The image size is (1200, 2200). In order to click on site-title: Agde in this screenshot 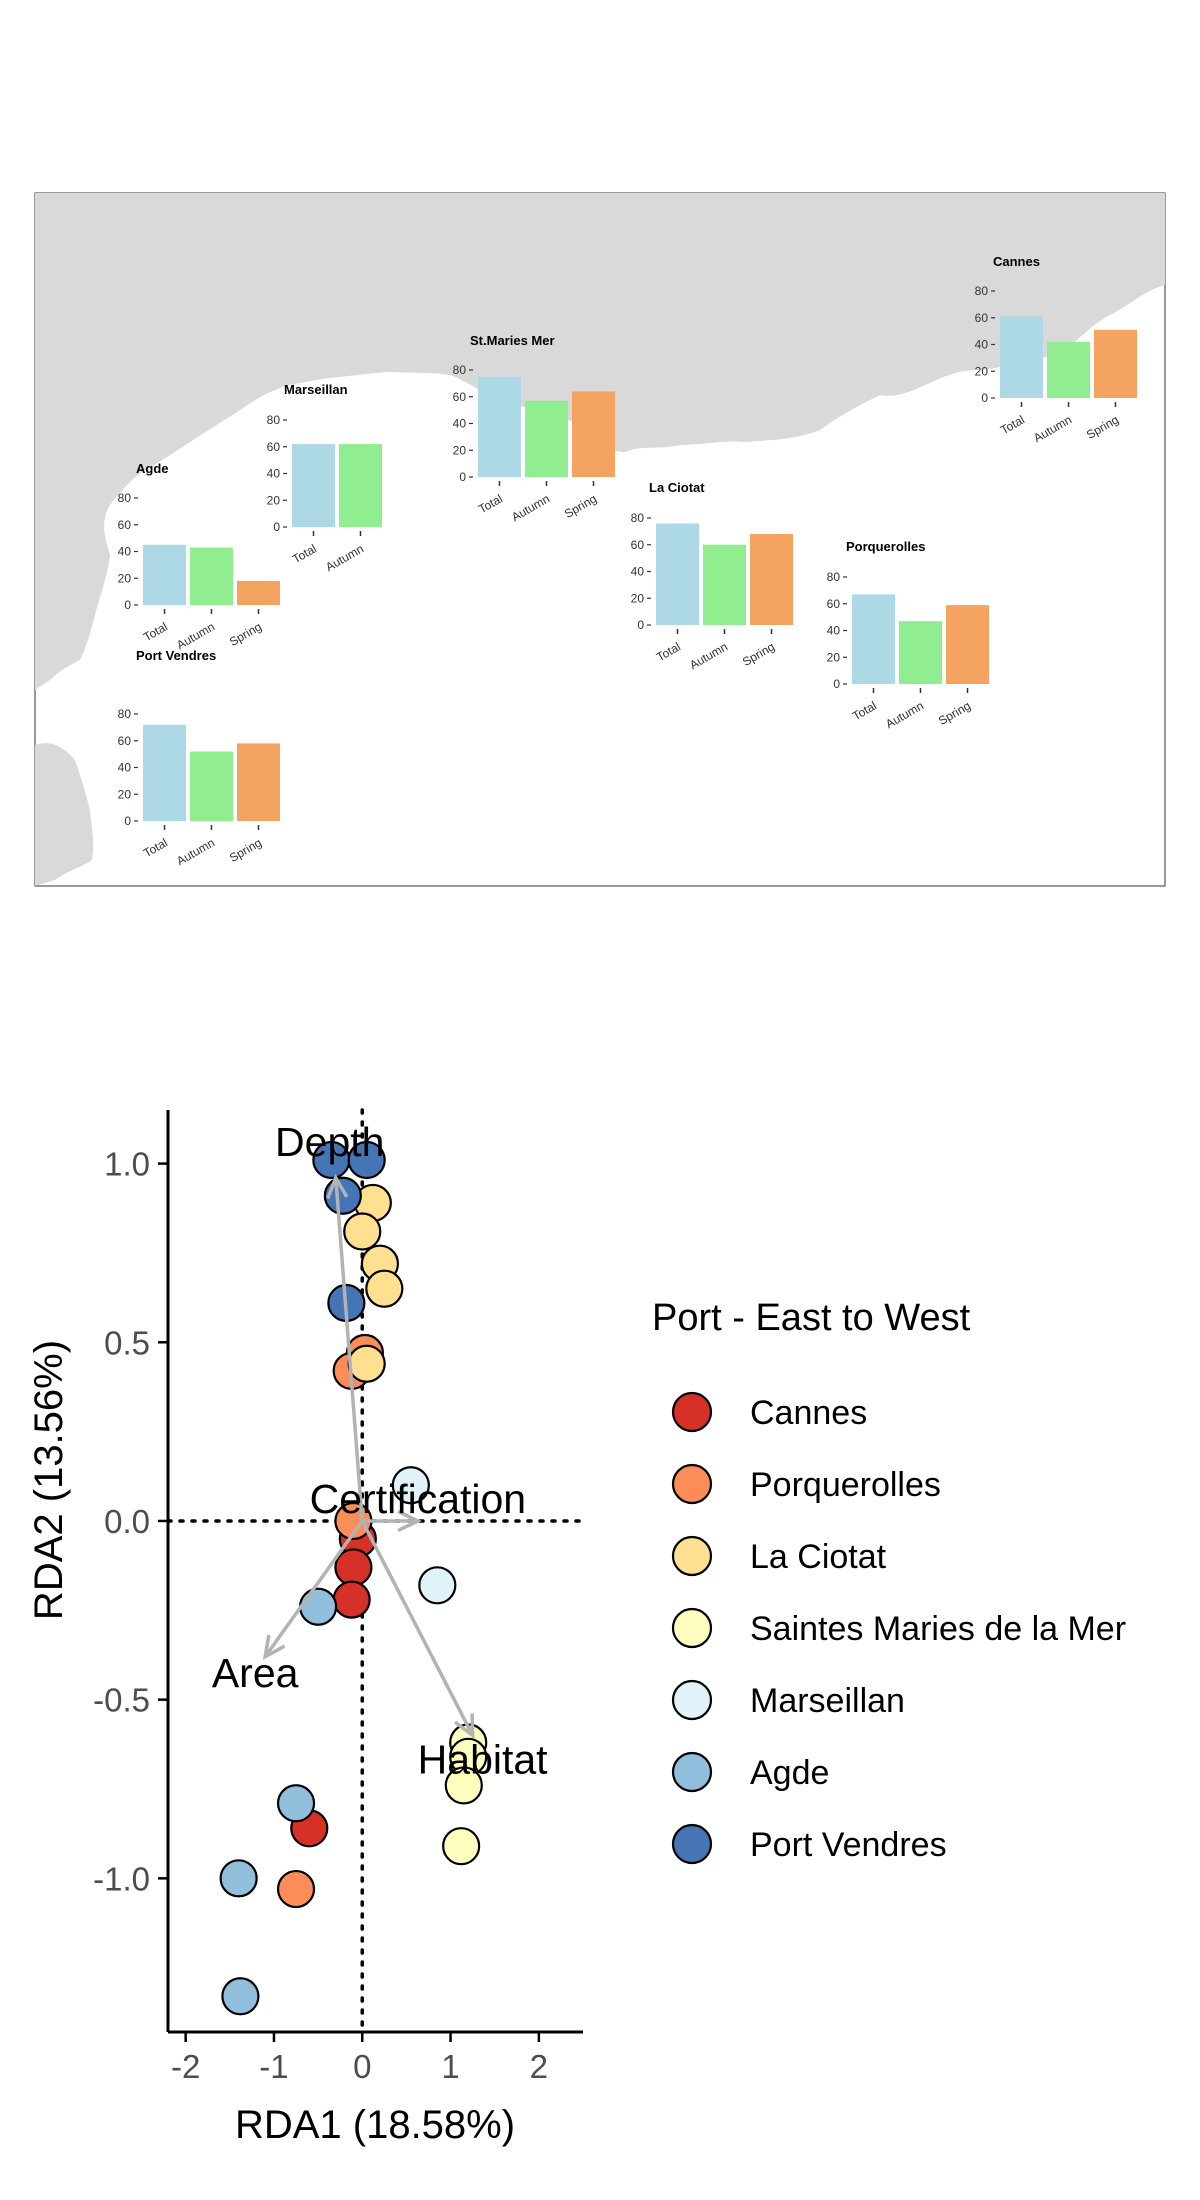, I will do `click(152, 468)`.